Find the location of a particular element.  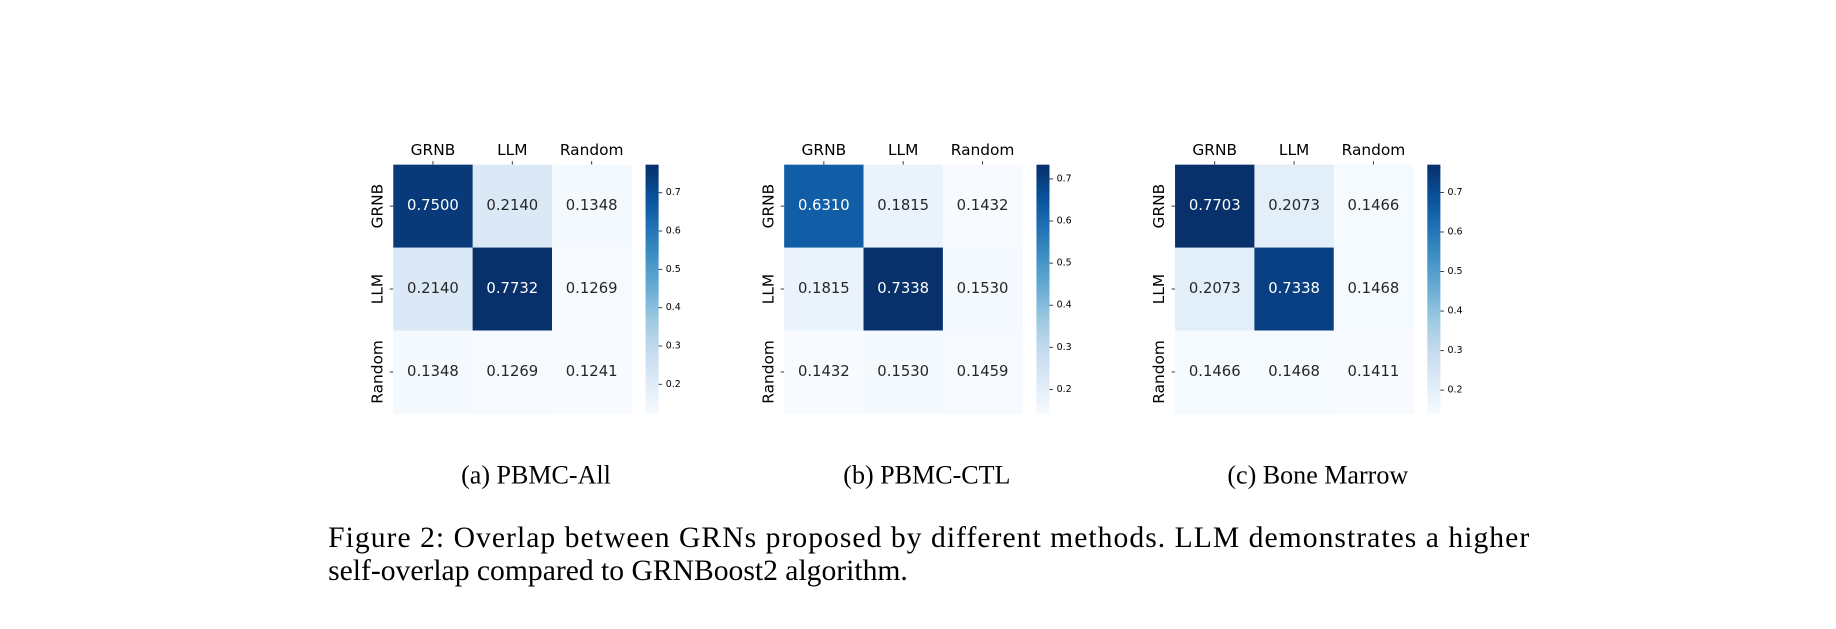

cell-label: 0.1815 is located at coordinates (903, 205).